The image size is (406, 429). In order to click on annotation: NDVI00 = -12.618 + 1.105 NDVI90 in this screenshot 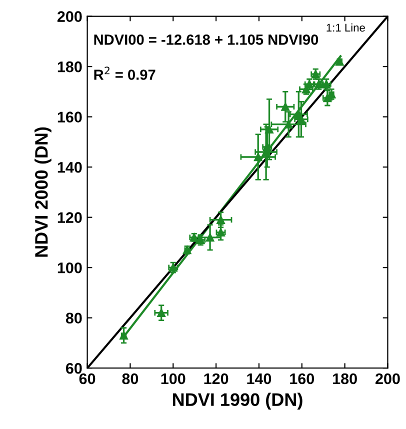, I will do `click(206, 39)`.